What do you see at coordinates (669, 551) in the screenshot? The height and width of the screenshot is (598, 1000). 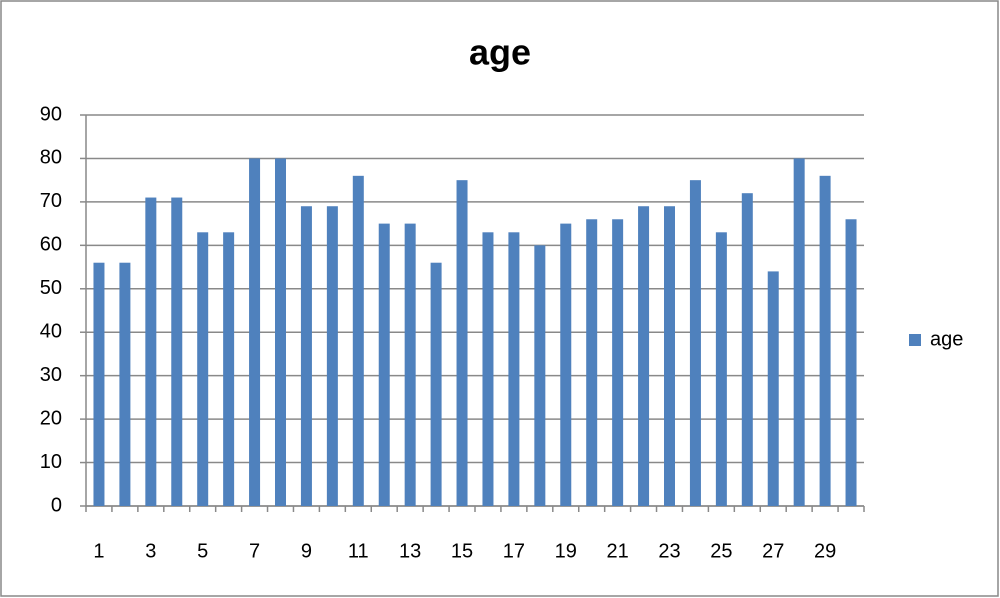 I see `x-tick-label: 23` at bounding box center [669, 551].